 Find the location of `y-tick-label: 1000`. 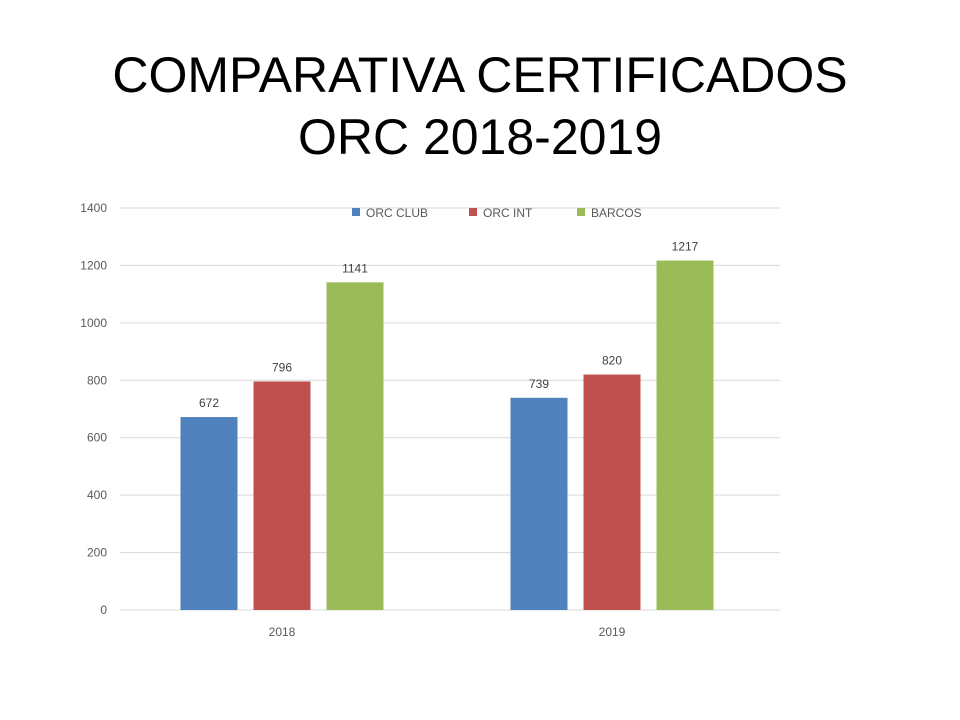

y-tick-label: 1000 is located at coordinates (93, 323).